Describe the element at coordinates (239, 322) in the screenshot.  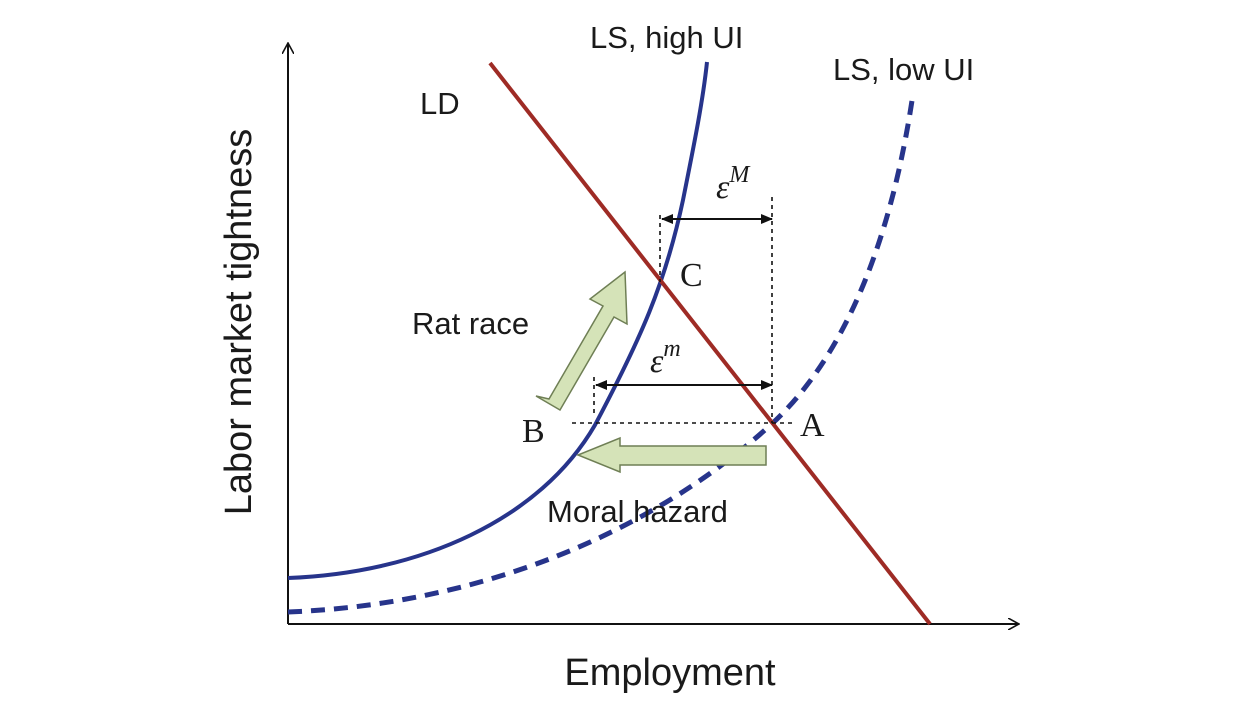
I see `y-axis-label: Labor market tightness` at that location.